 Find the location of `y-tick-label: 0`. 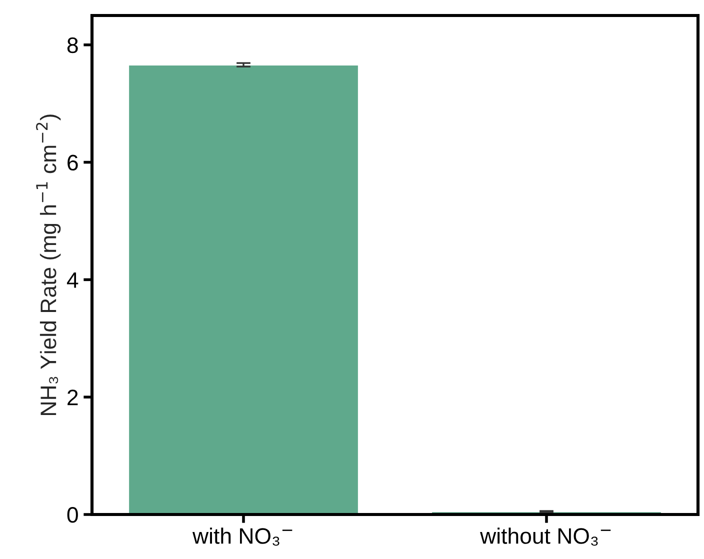

y-tick-label: 0 is located at coordinates (72, 515).